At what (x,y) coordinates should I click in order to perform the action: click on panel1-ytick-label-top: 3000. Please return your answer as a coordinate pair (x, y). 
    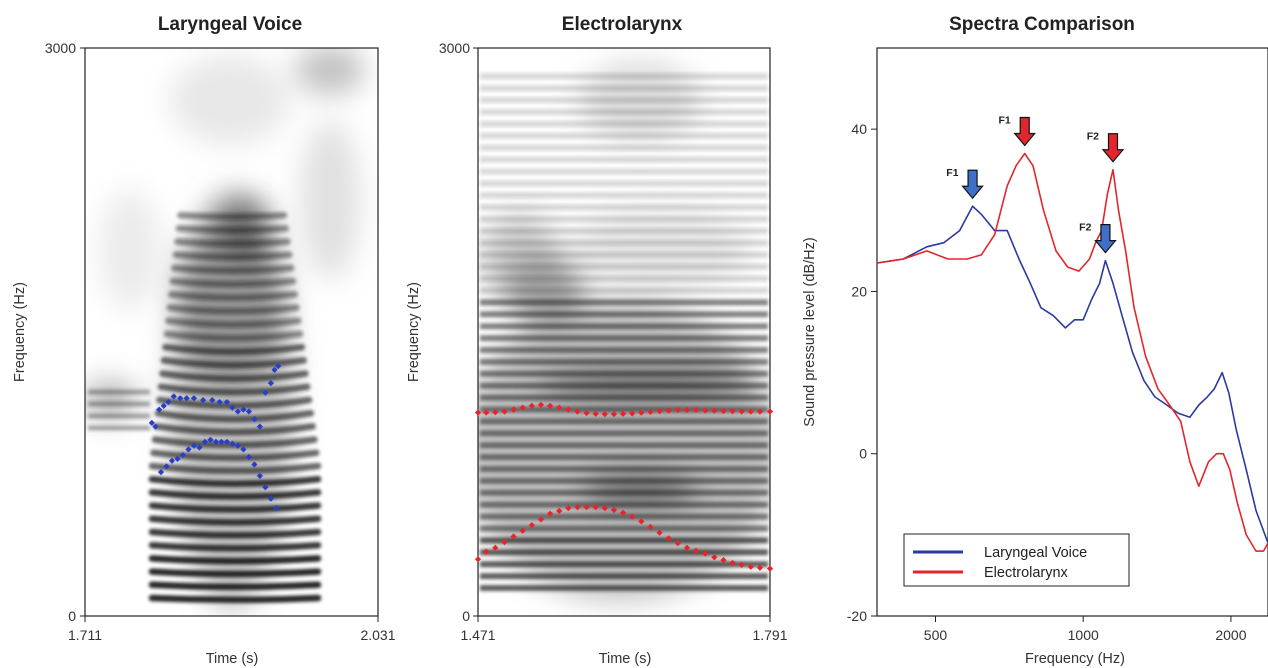
    Looking at the image, I should click on (60, 48).